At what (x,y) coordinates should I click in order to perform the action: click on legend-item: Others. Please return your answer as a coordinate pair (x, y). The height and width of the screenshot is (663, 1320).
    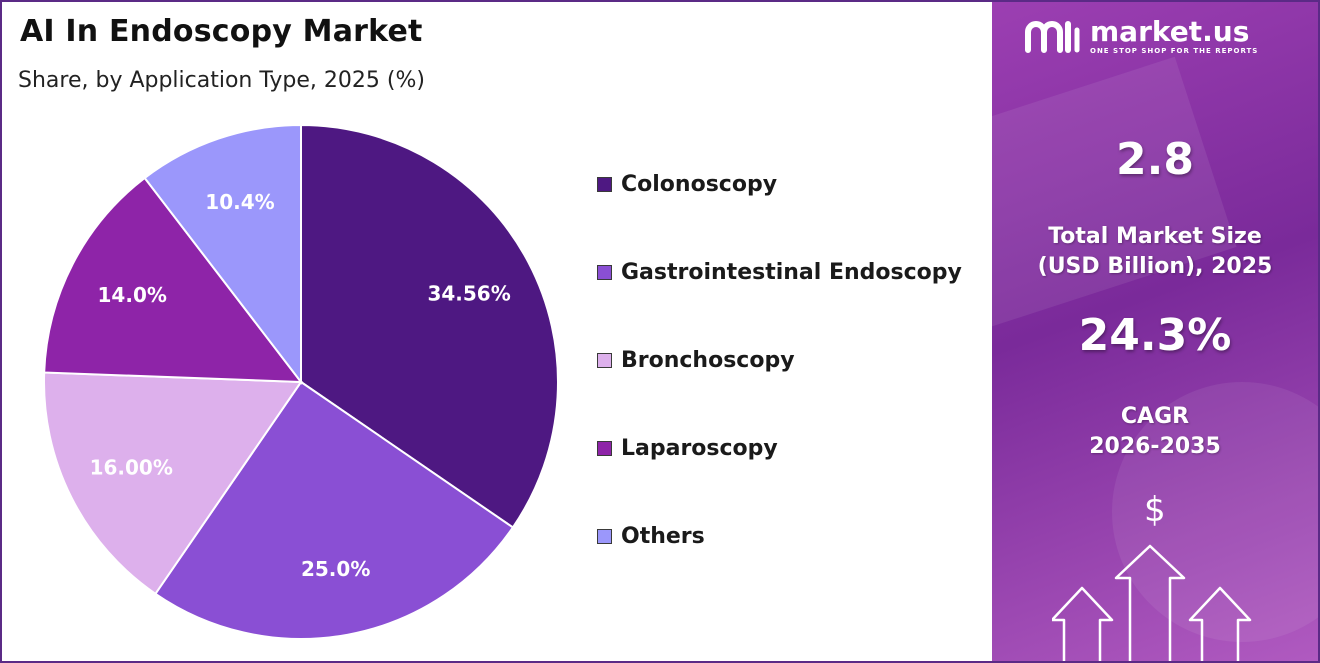
    Looking at the image, I should click on (651, 536).